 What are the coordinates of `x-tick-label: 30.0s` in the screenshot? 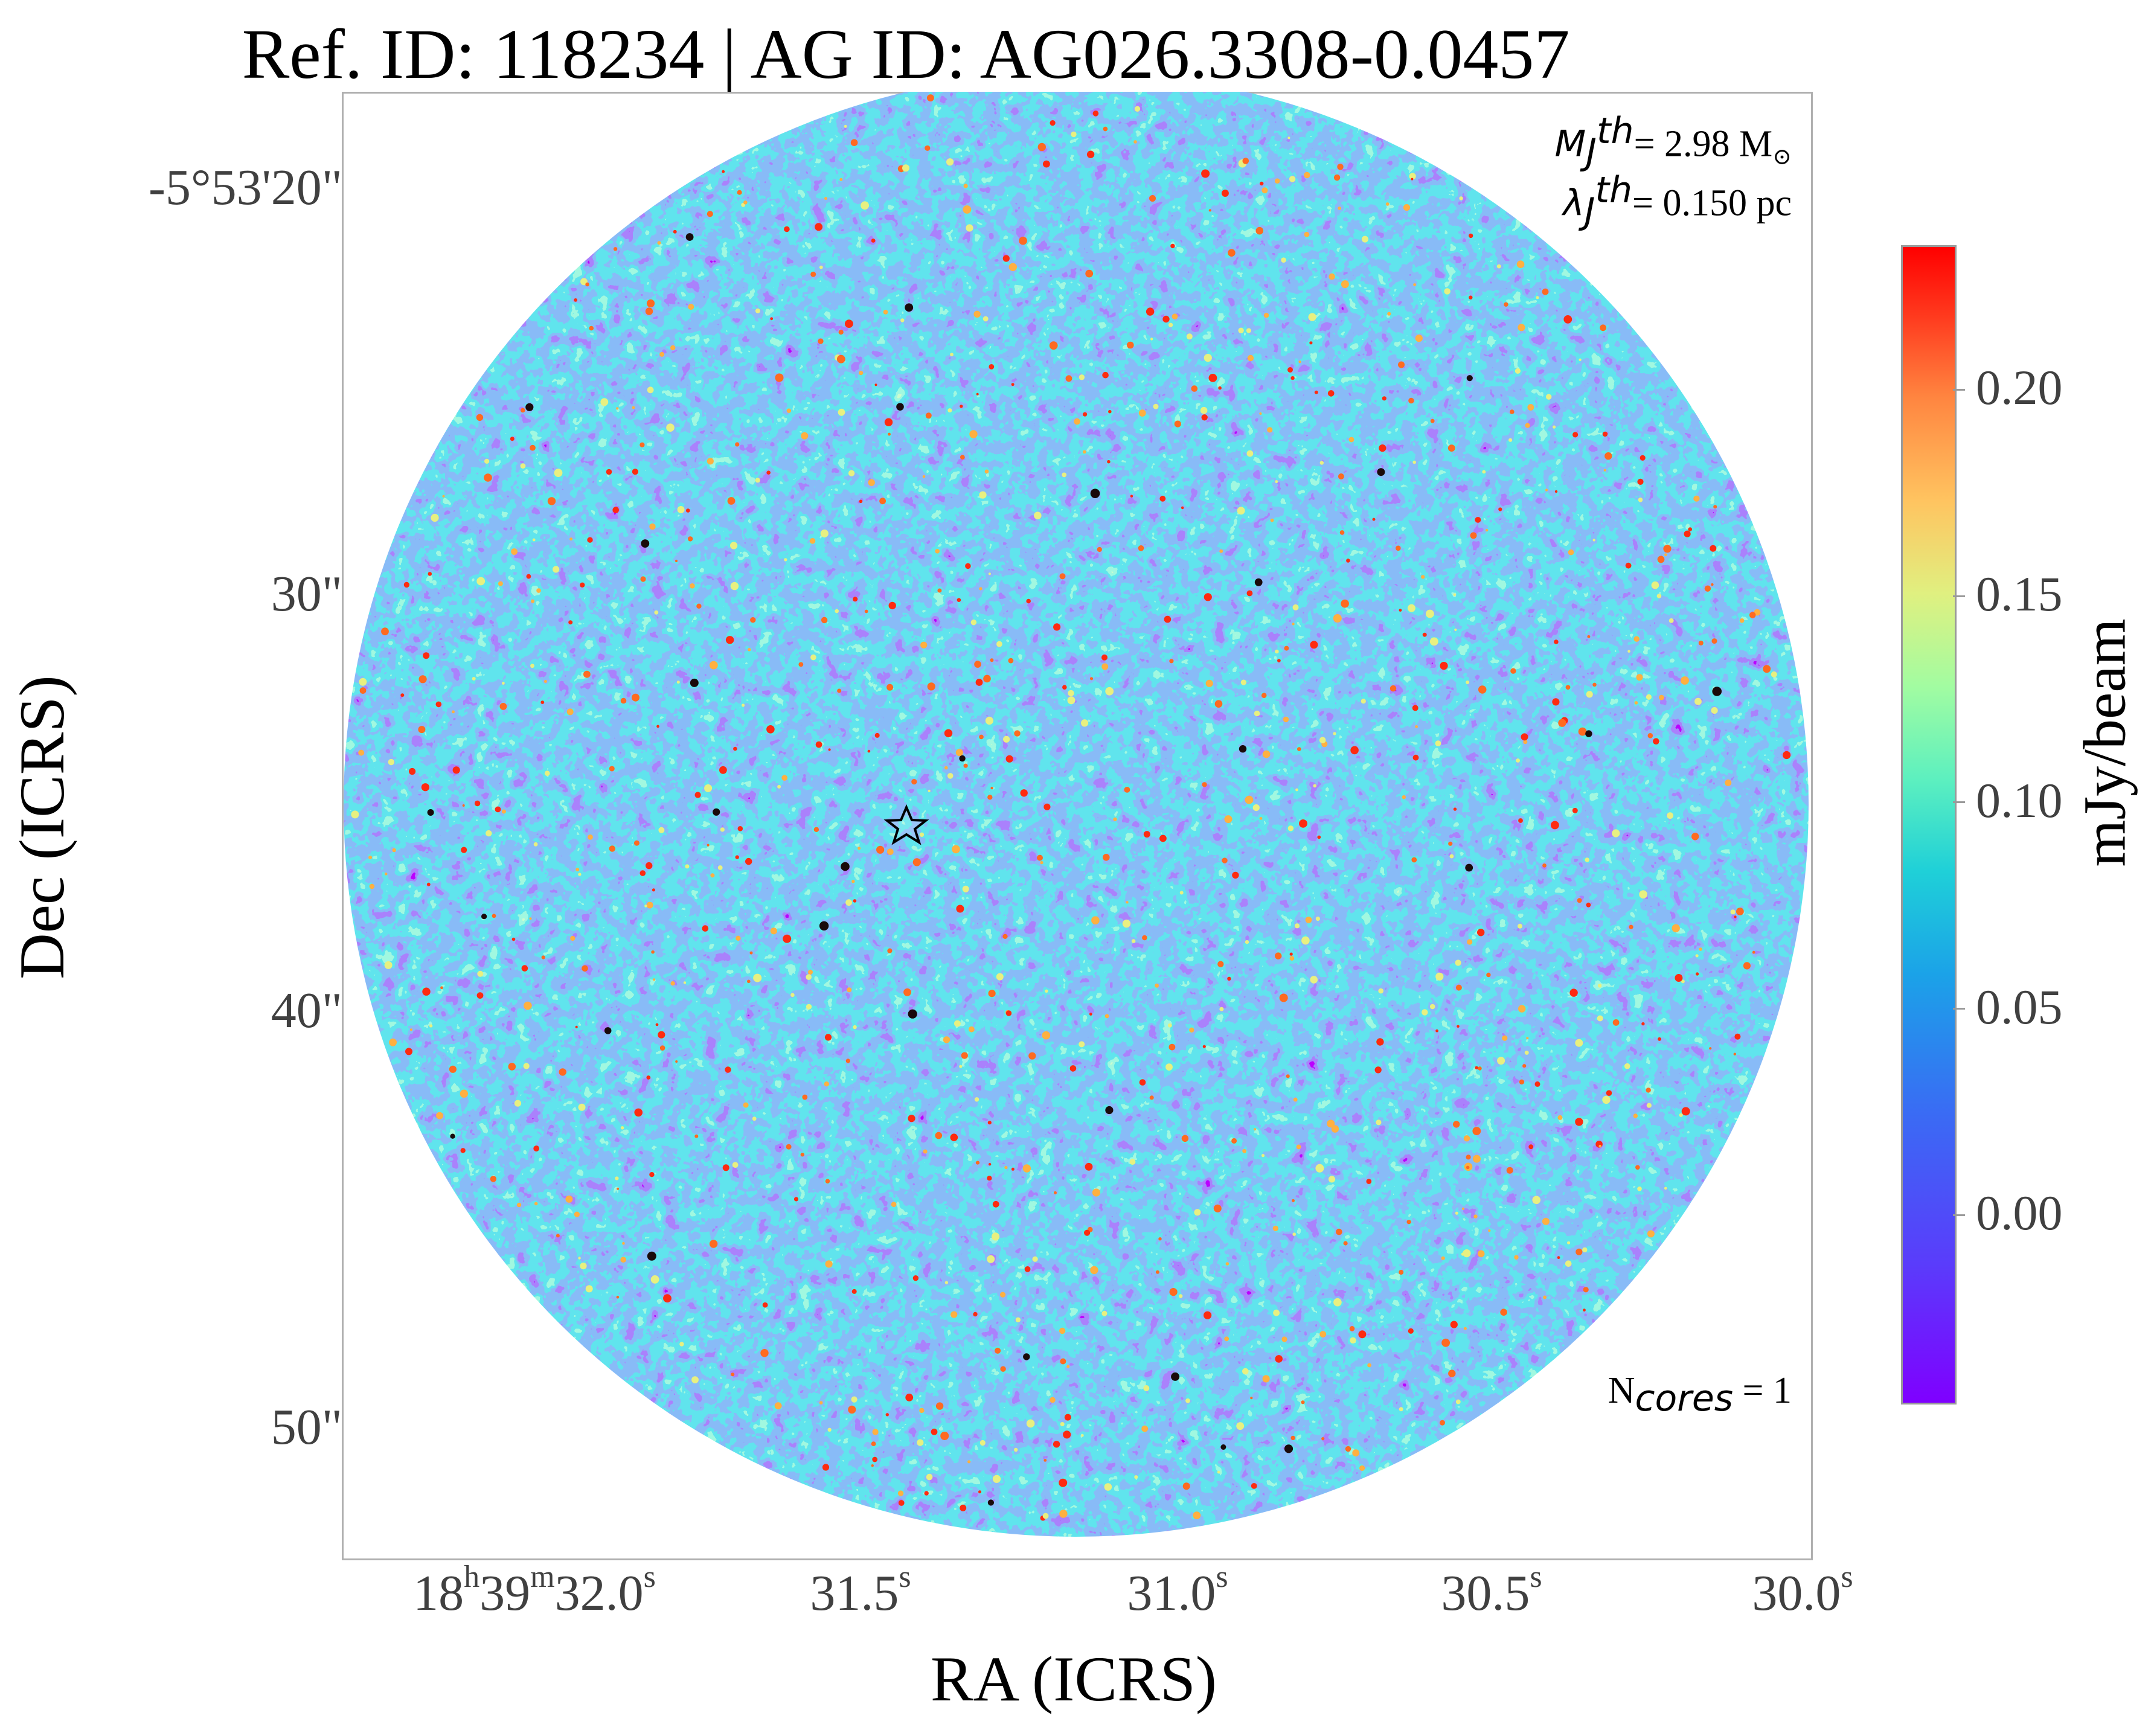 It's located at (1802, 1590).